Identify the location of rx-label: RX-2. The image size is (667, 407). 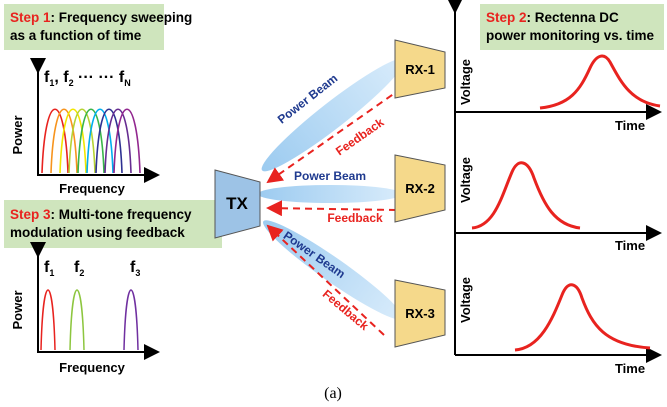
(420, 188).